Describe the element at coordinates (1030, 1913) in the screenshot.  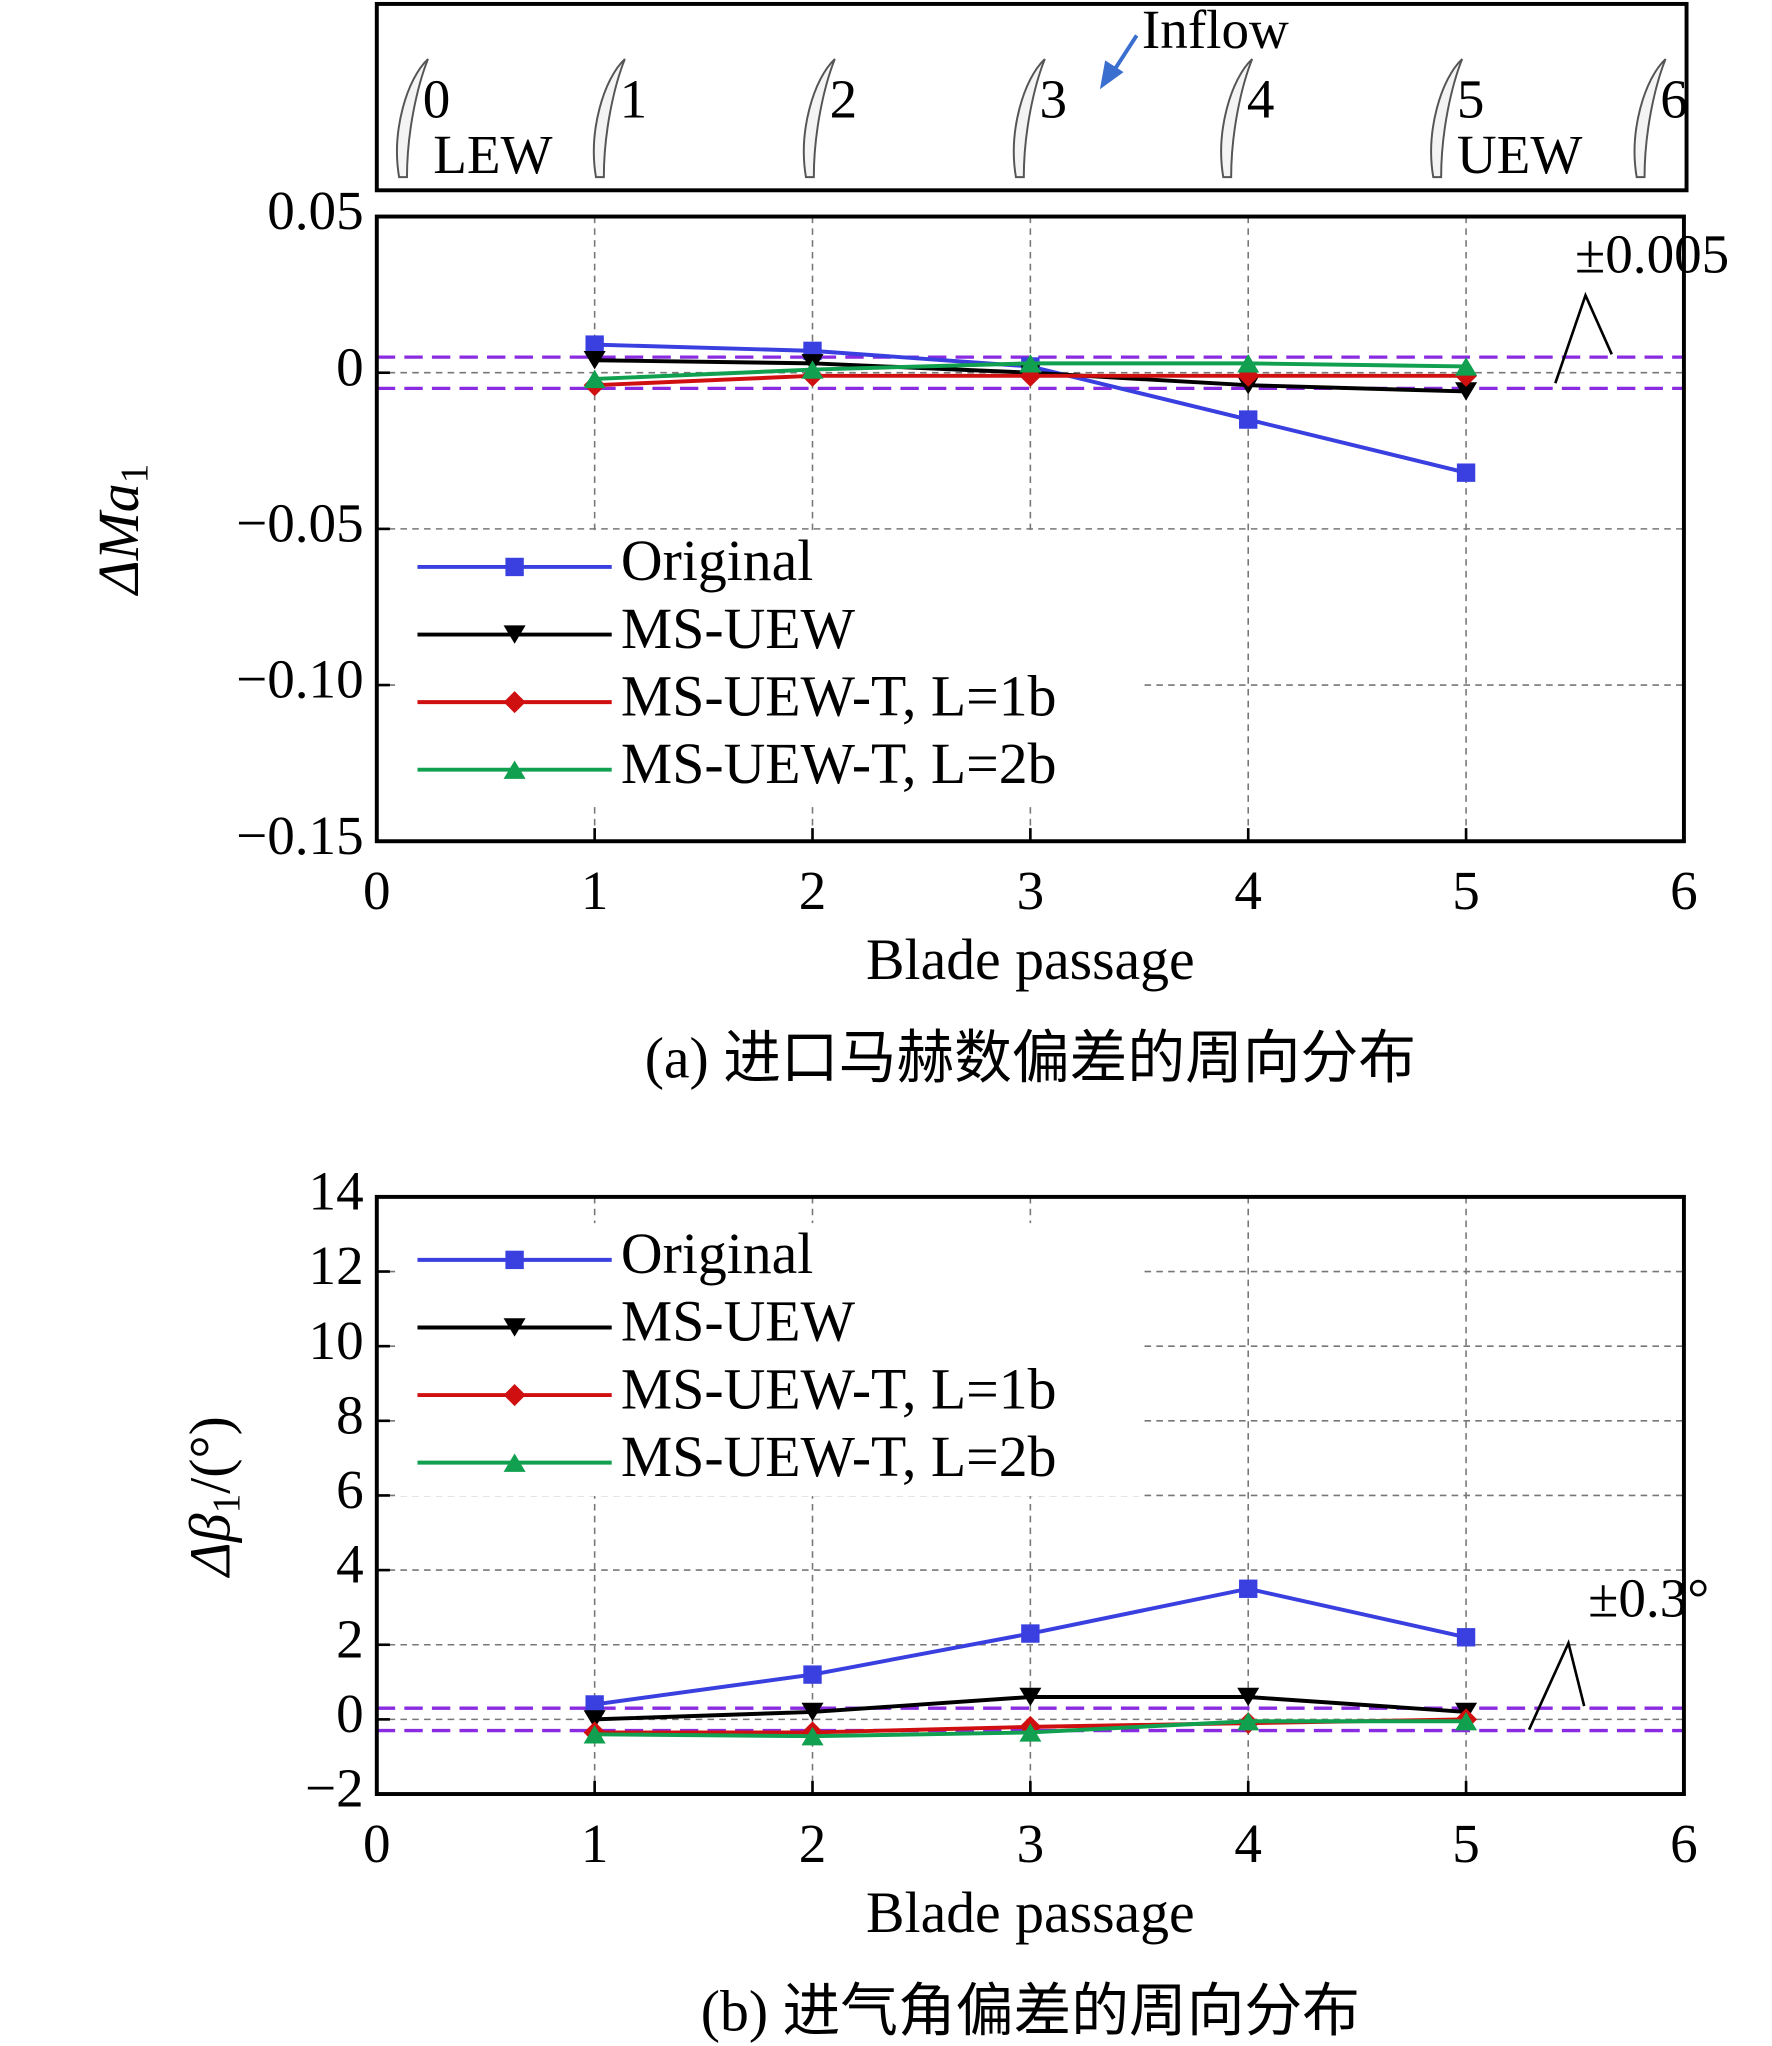
I see `x-axis-label: Blade passage` at that location.